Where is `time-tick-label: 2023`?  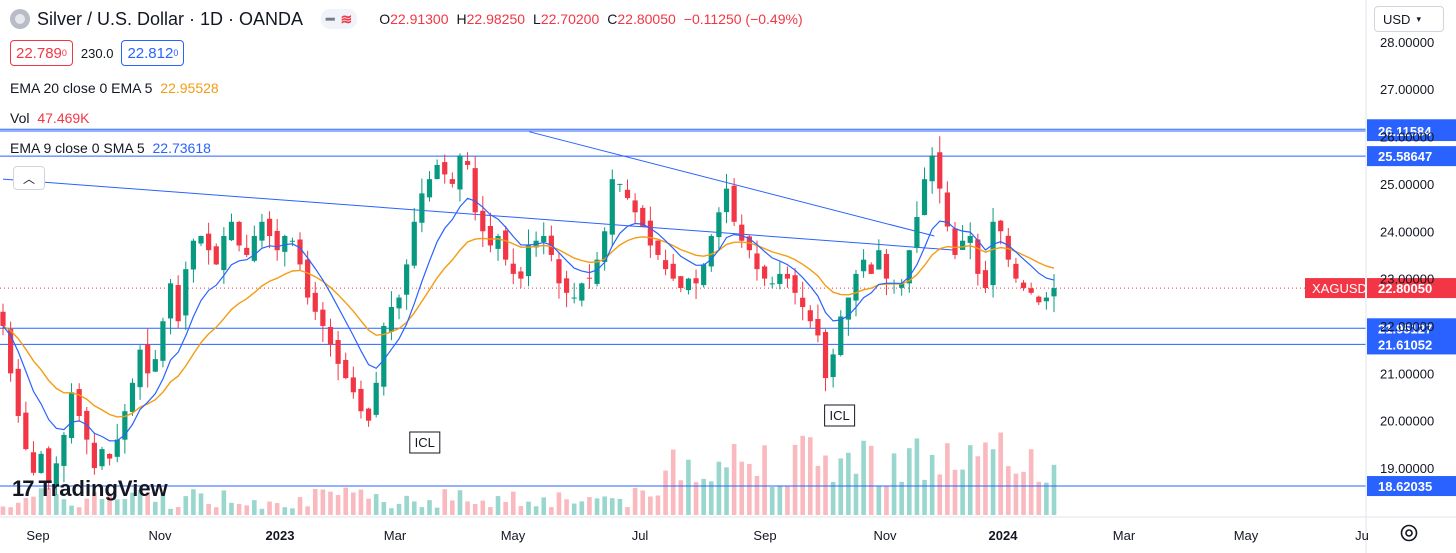 time-tick-label: 2023 is located at coordinates (280, 535).